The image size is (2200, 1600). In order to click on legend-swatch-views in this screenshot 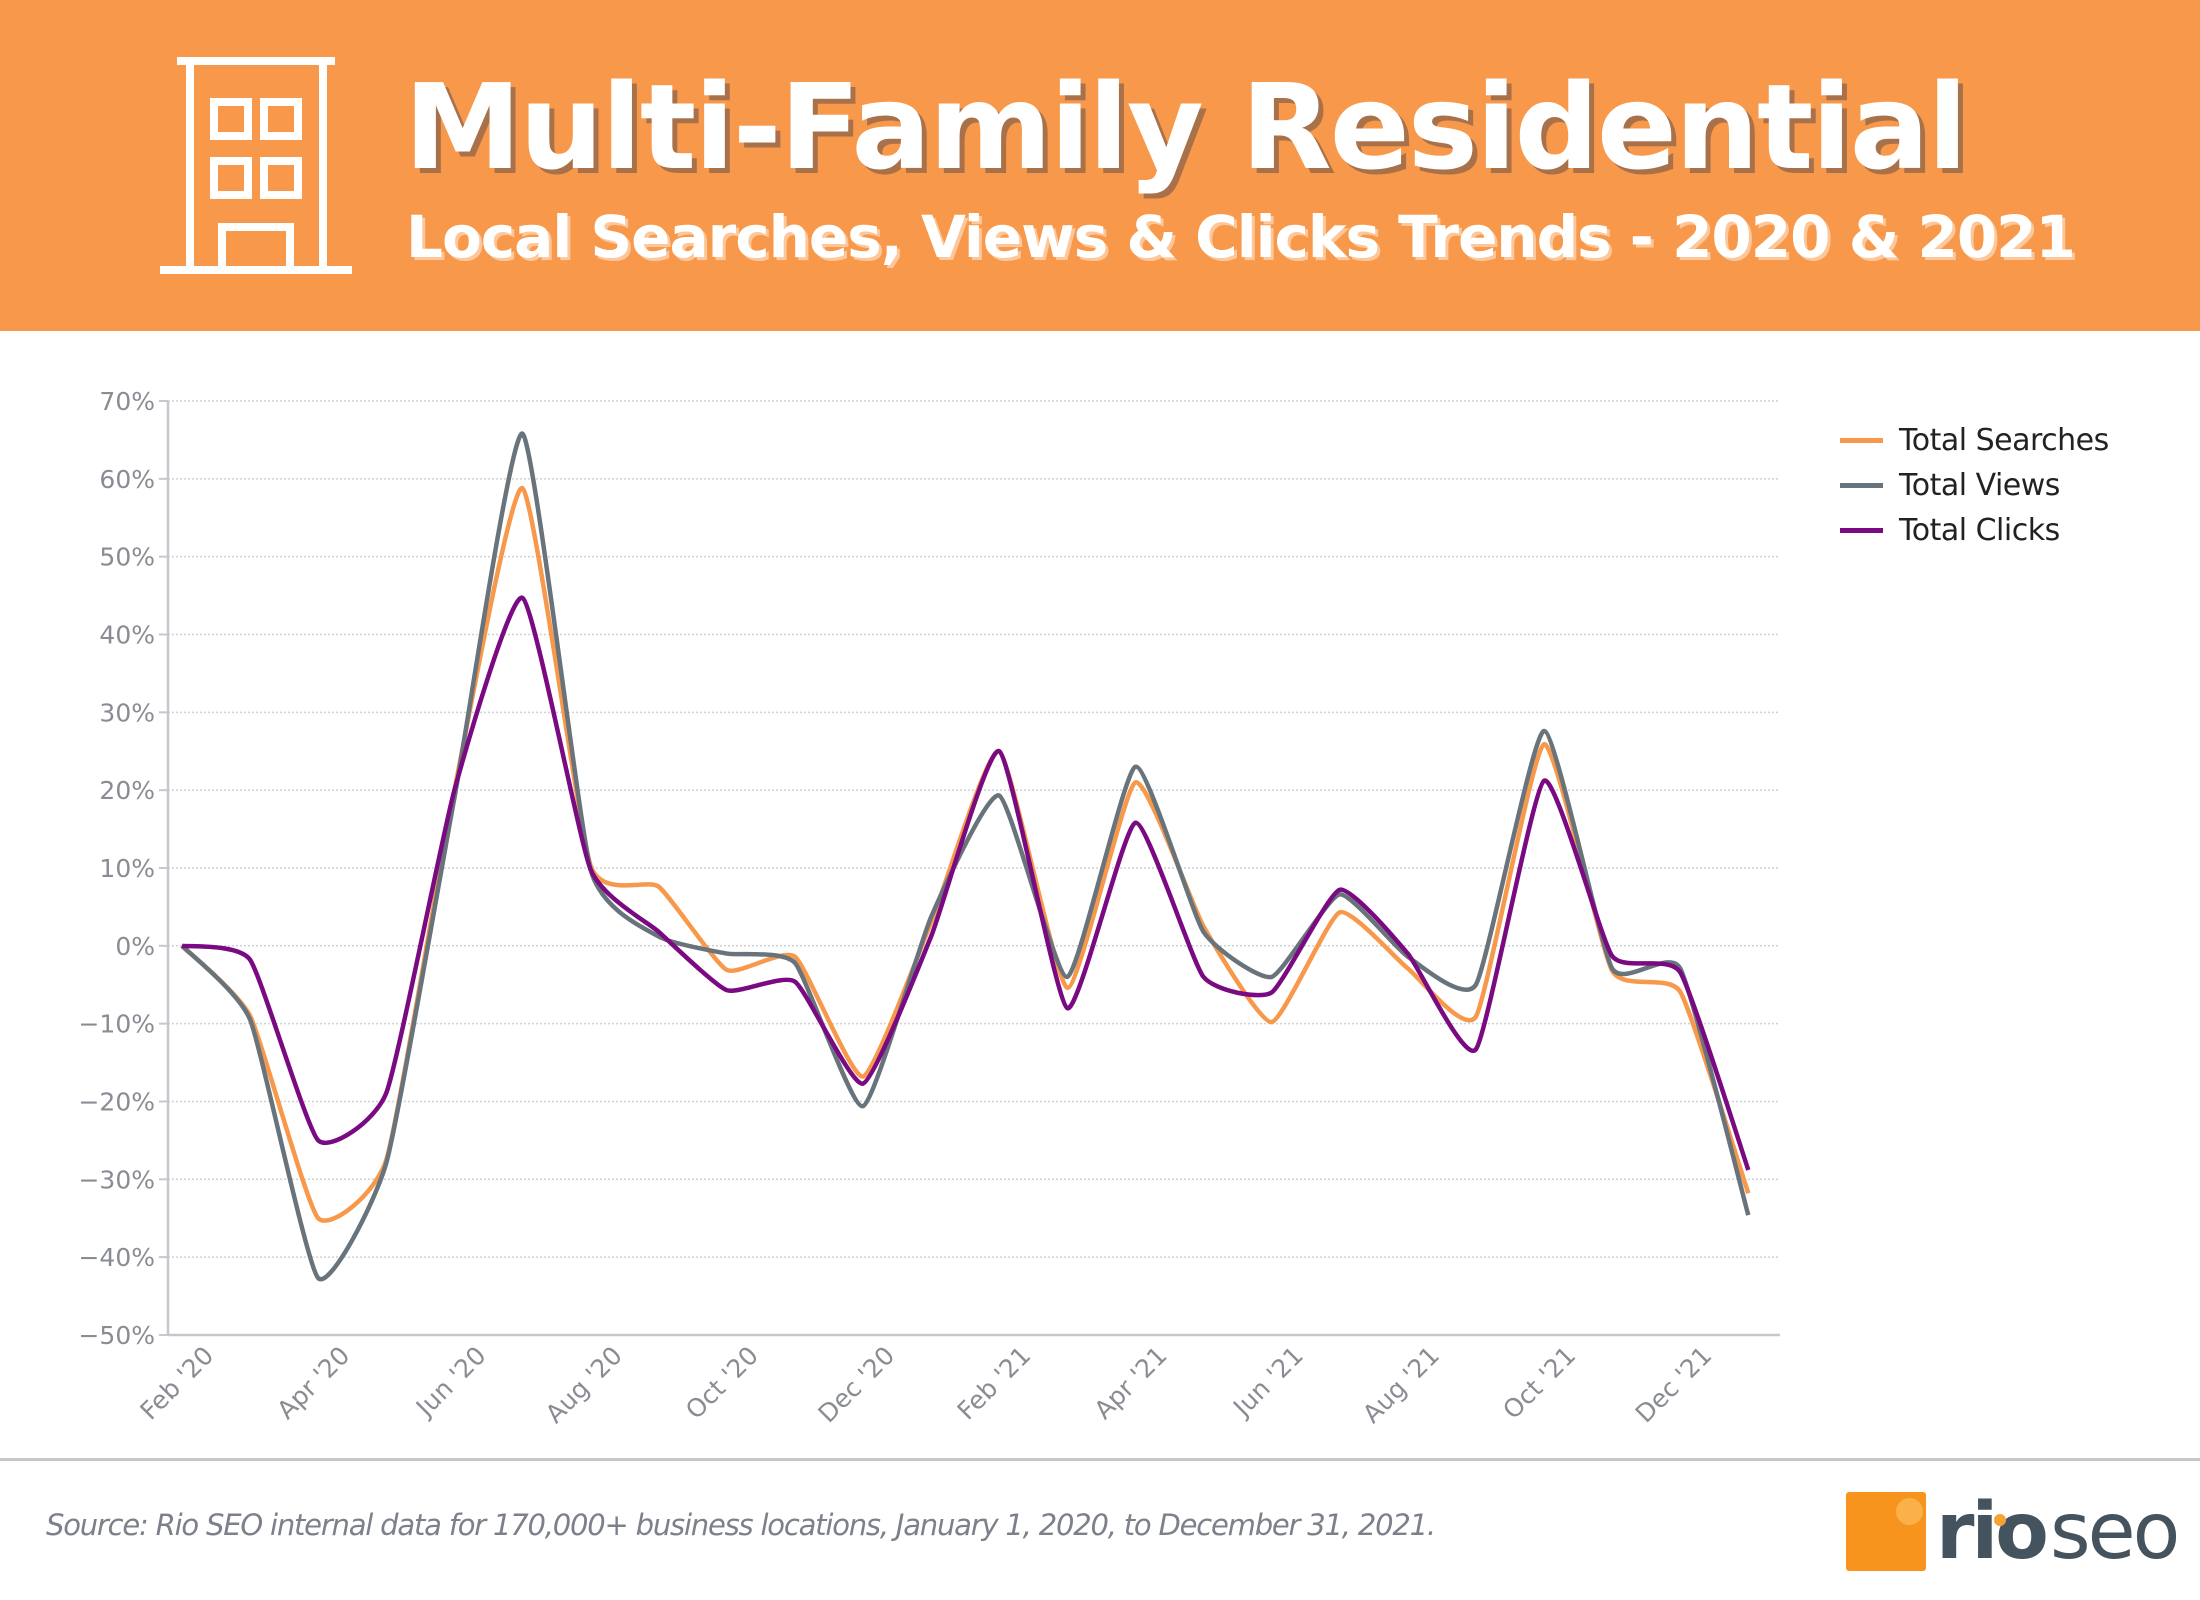, I will do `click(1861, 485)`.